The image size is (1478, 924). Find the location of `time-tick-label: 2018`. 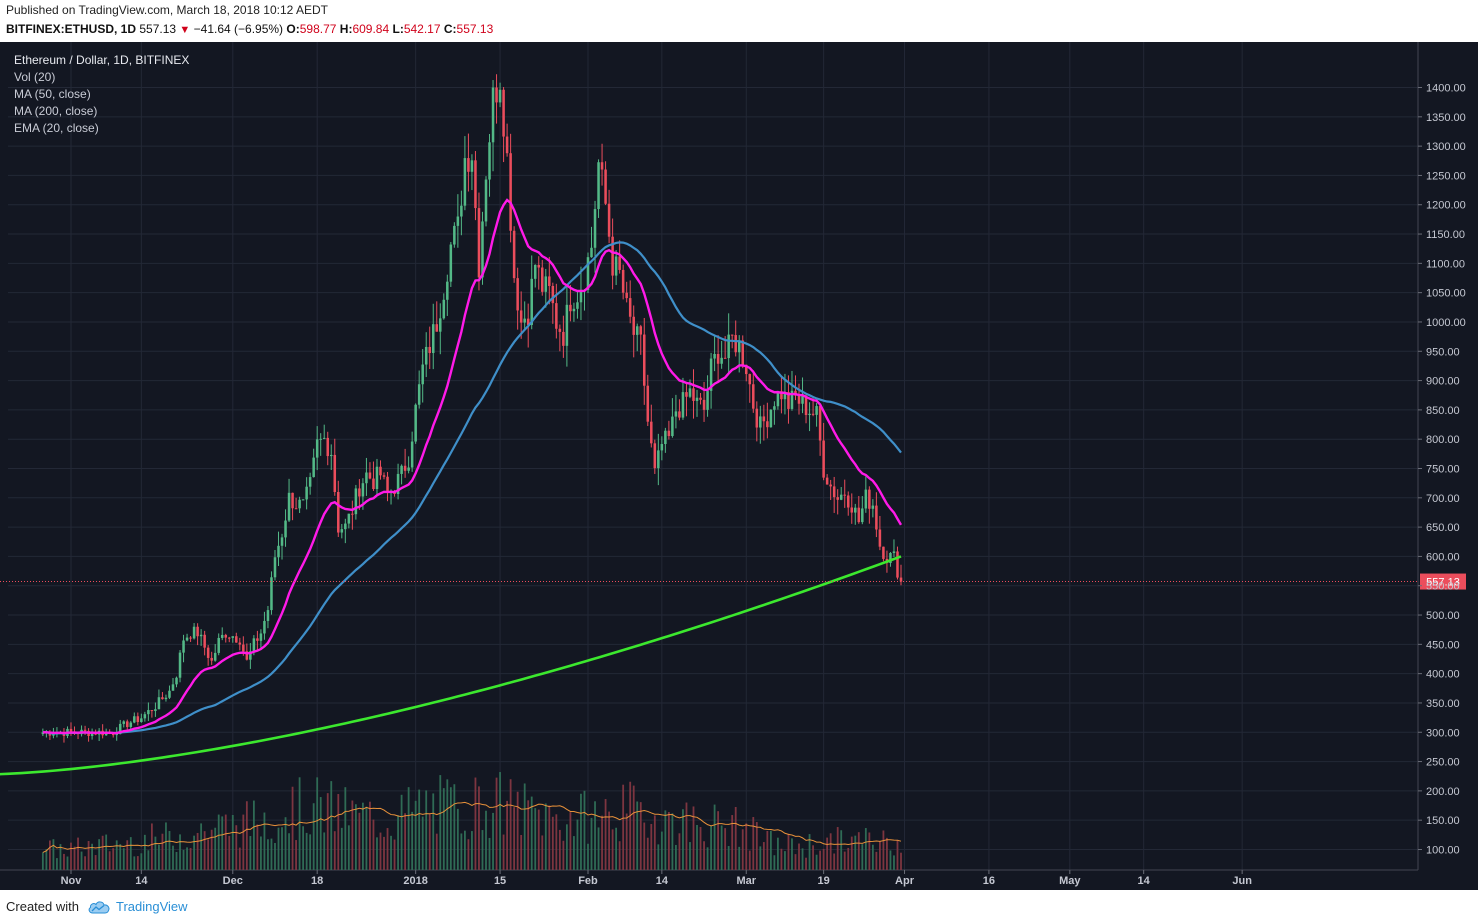

time-tick-label: 2018 is located at coordinates (415, 881).